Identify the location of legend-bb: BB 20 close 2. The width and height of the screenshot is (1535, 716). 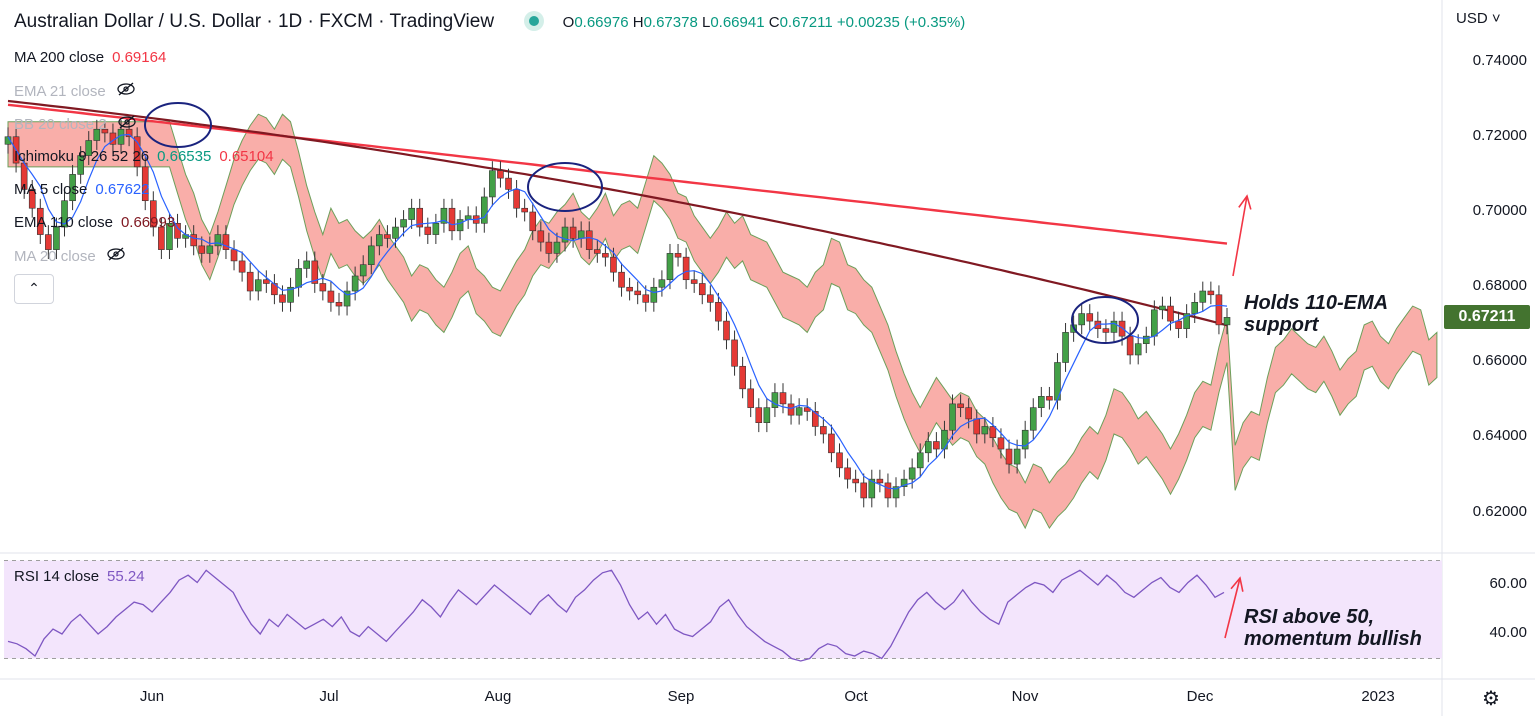
(75, 124).